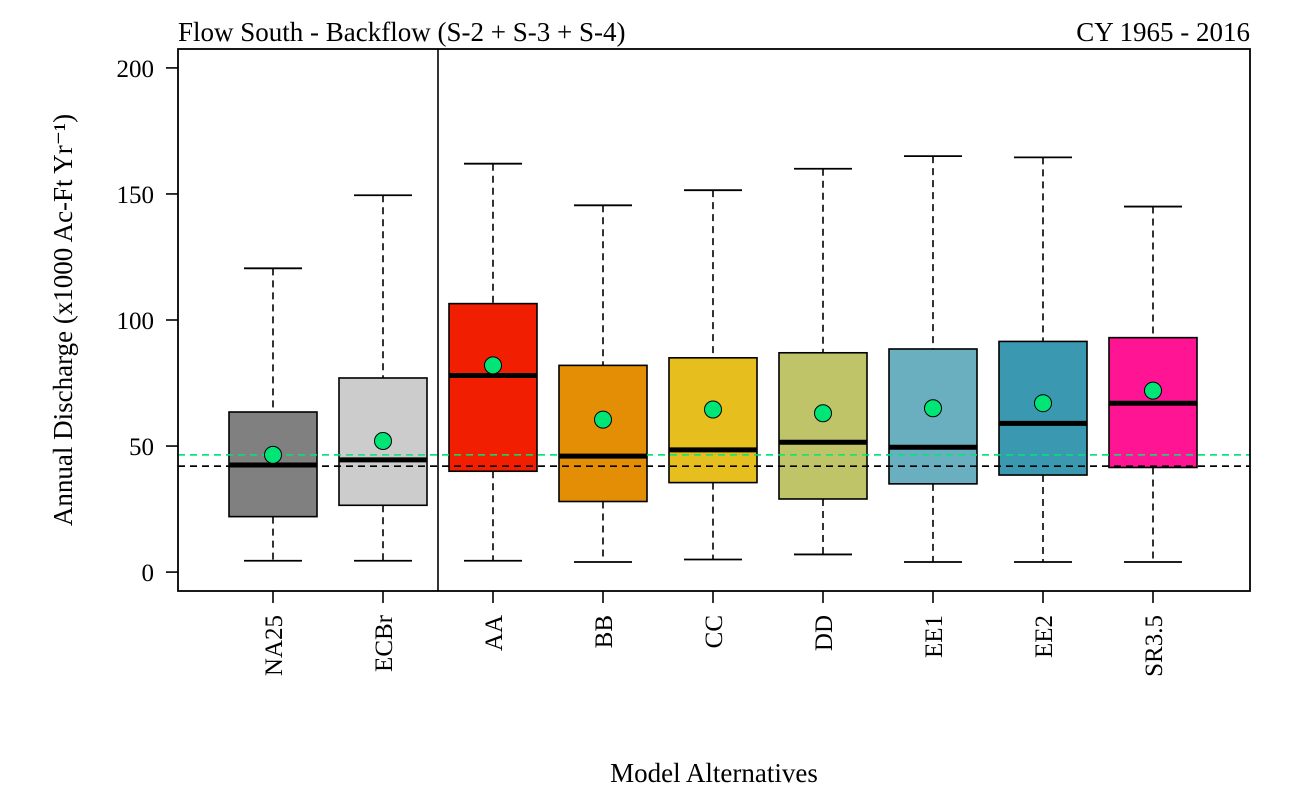  Describe the element at coordinates (493, 365) in the screenshot. I see `mean-marker-aa` at that location.